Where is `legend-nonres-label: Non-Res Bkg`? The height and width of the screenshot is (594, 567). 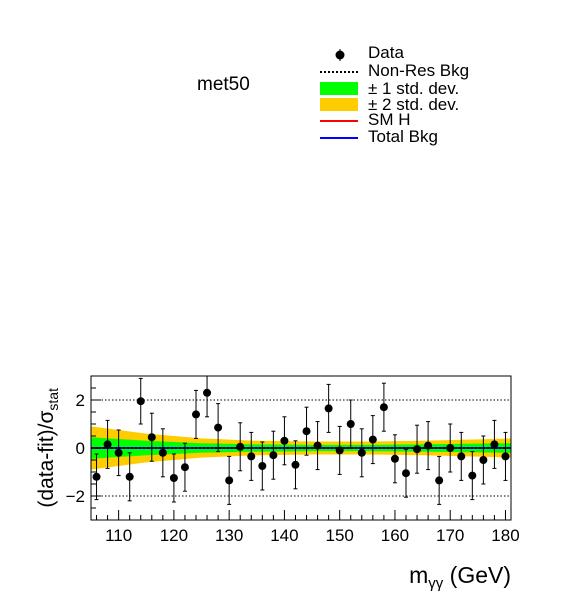 legend-nonres-label: Non-Res Bkg is located at coordinates (418, 70).